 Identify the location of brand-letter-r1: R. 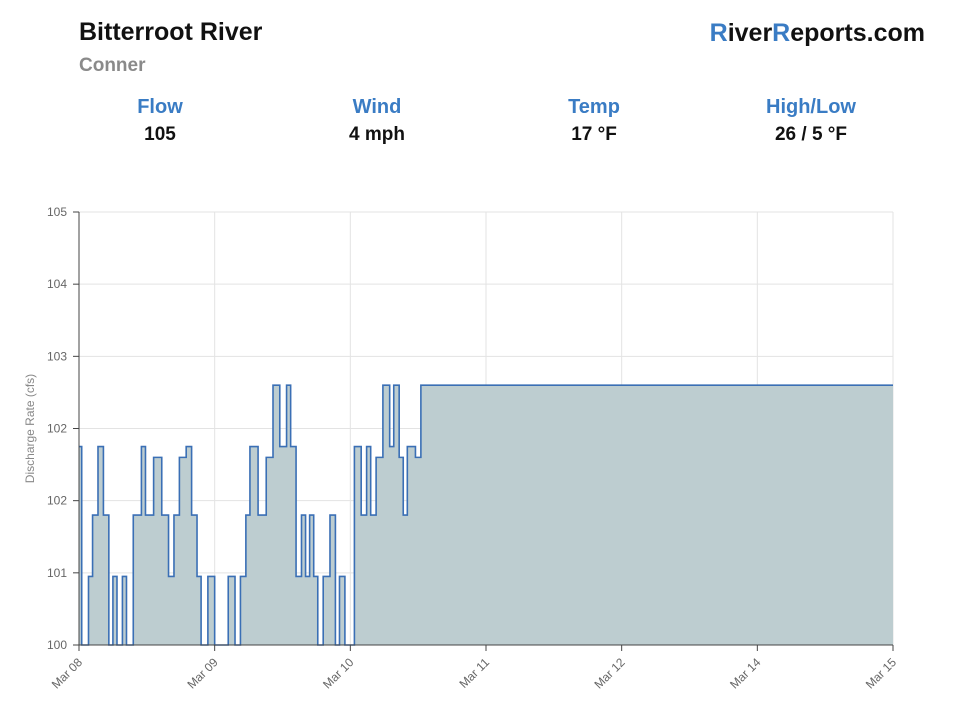
(718, 33).